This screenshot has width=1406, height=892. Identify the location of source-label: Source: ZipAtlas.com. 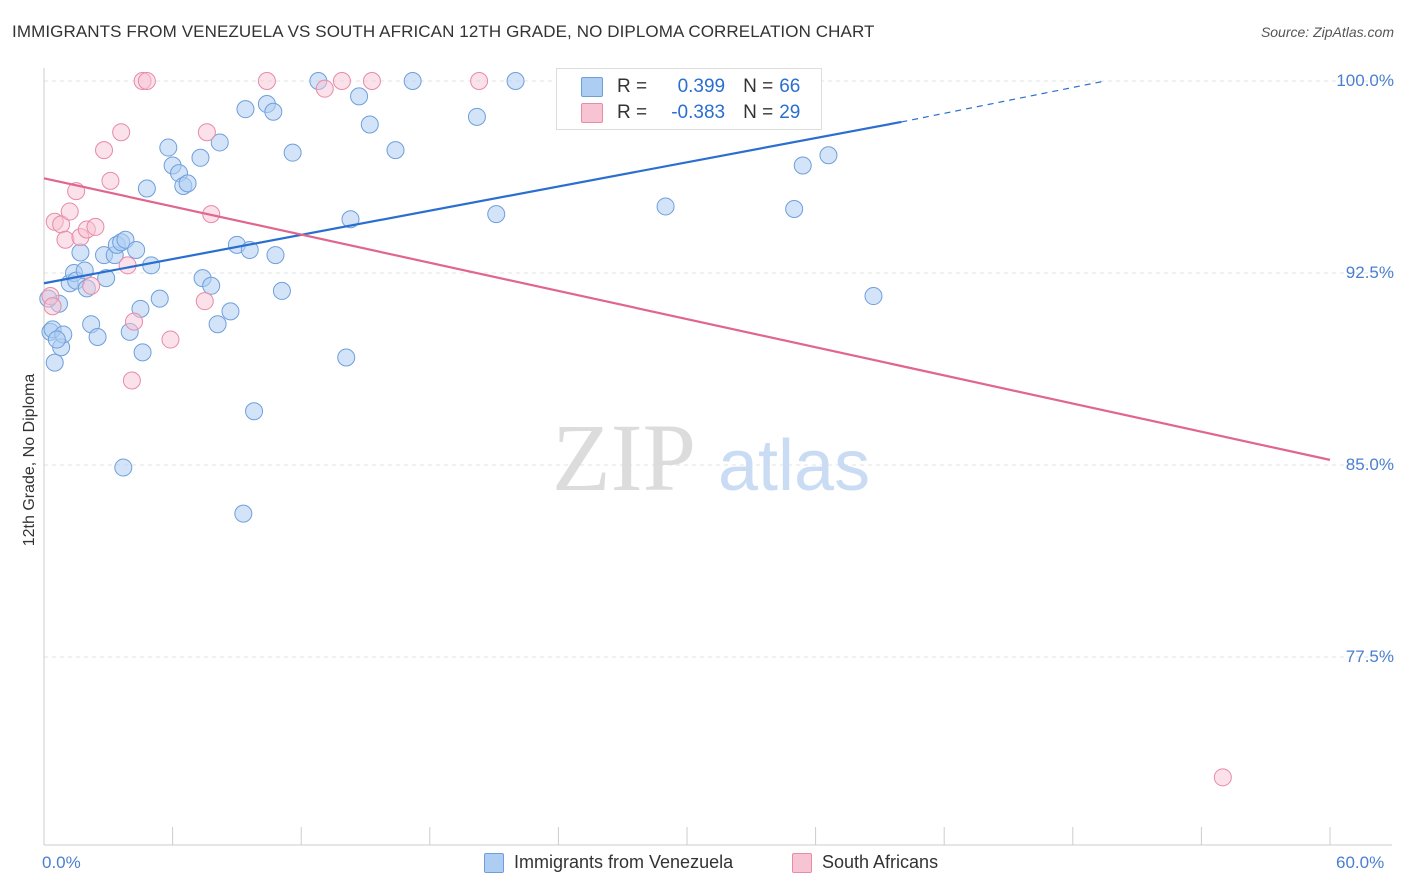
(1327, 32).